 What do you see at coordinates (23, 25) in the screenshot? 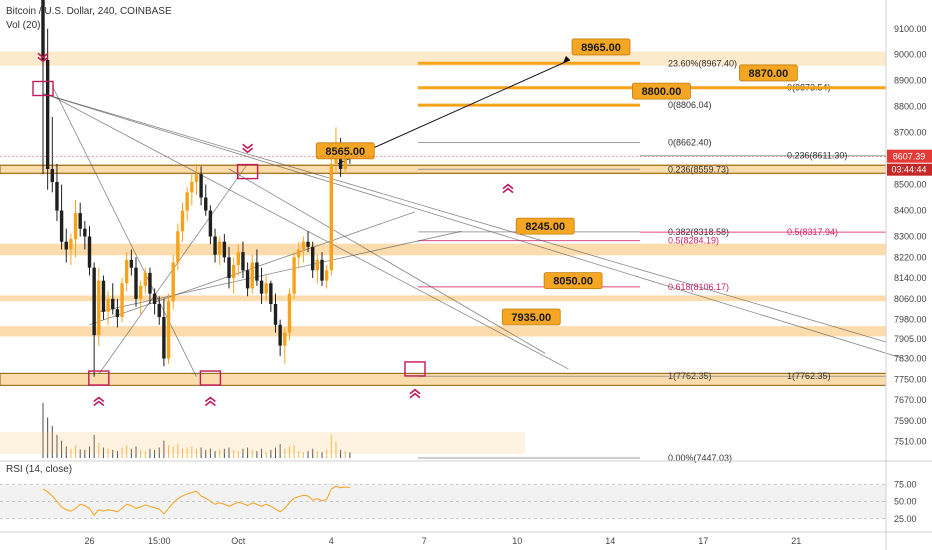
I see `volume-label: Vol (20)` at bounding box center [23, 25].